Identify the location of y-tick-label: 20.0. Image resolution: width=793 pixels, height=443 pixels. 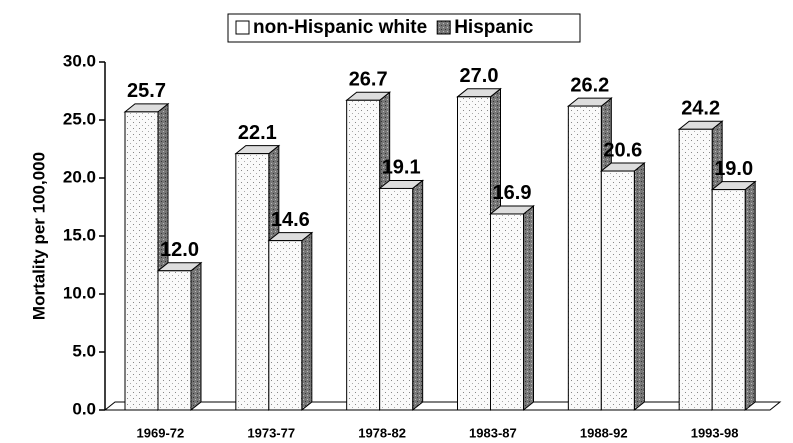
(79, 176).